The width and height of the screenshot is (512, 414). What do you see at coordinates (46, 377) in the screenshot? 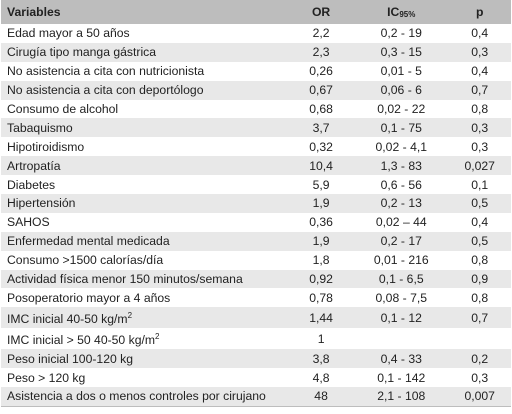
I see `variable-label: Peso > 120 kg` at bounding box center [46, 377].